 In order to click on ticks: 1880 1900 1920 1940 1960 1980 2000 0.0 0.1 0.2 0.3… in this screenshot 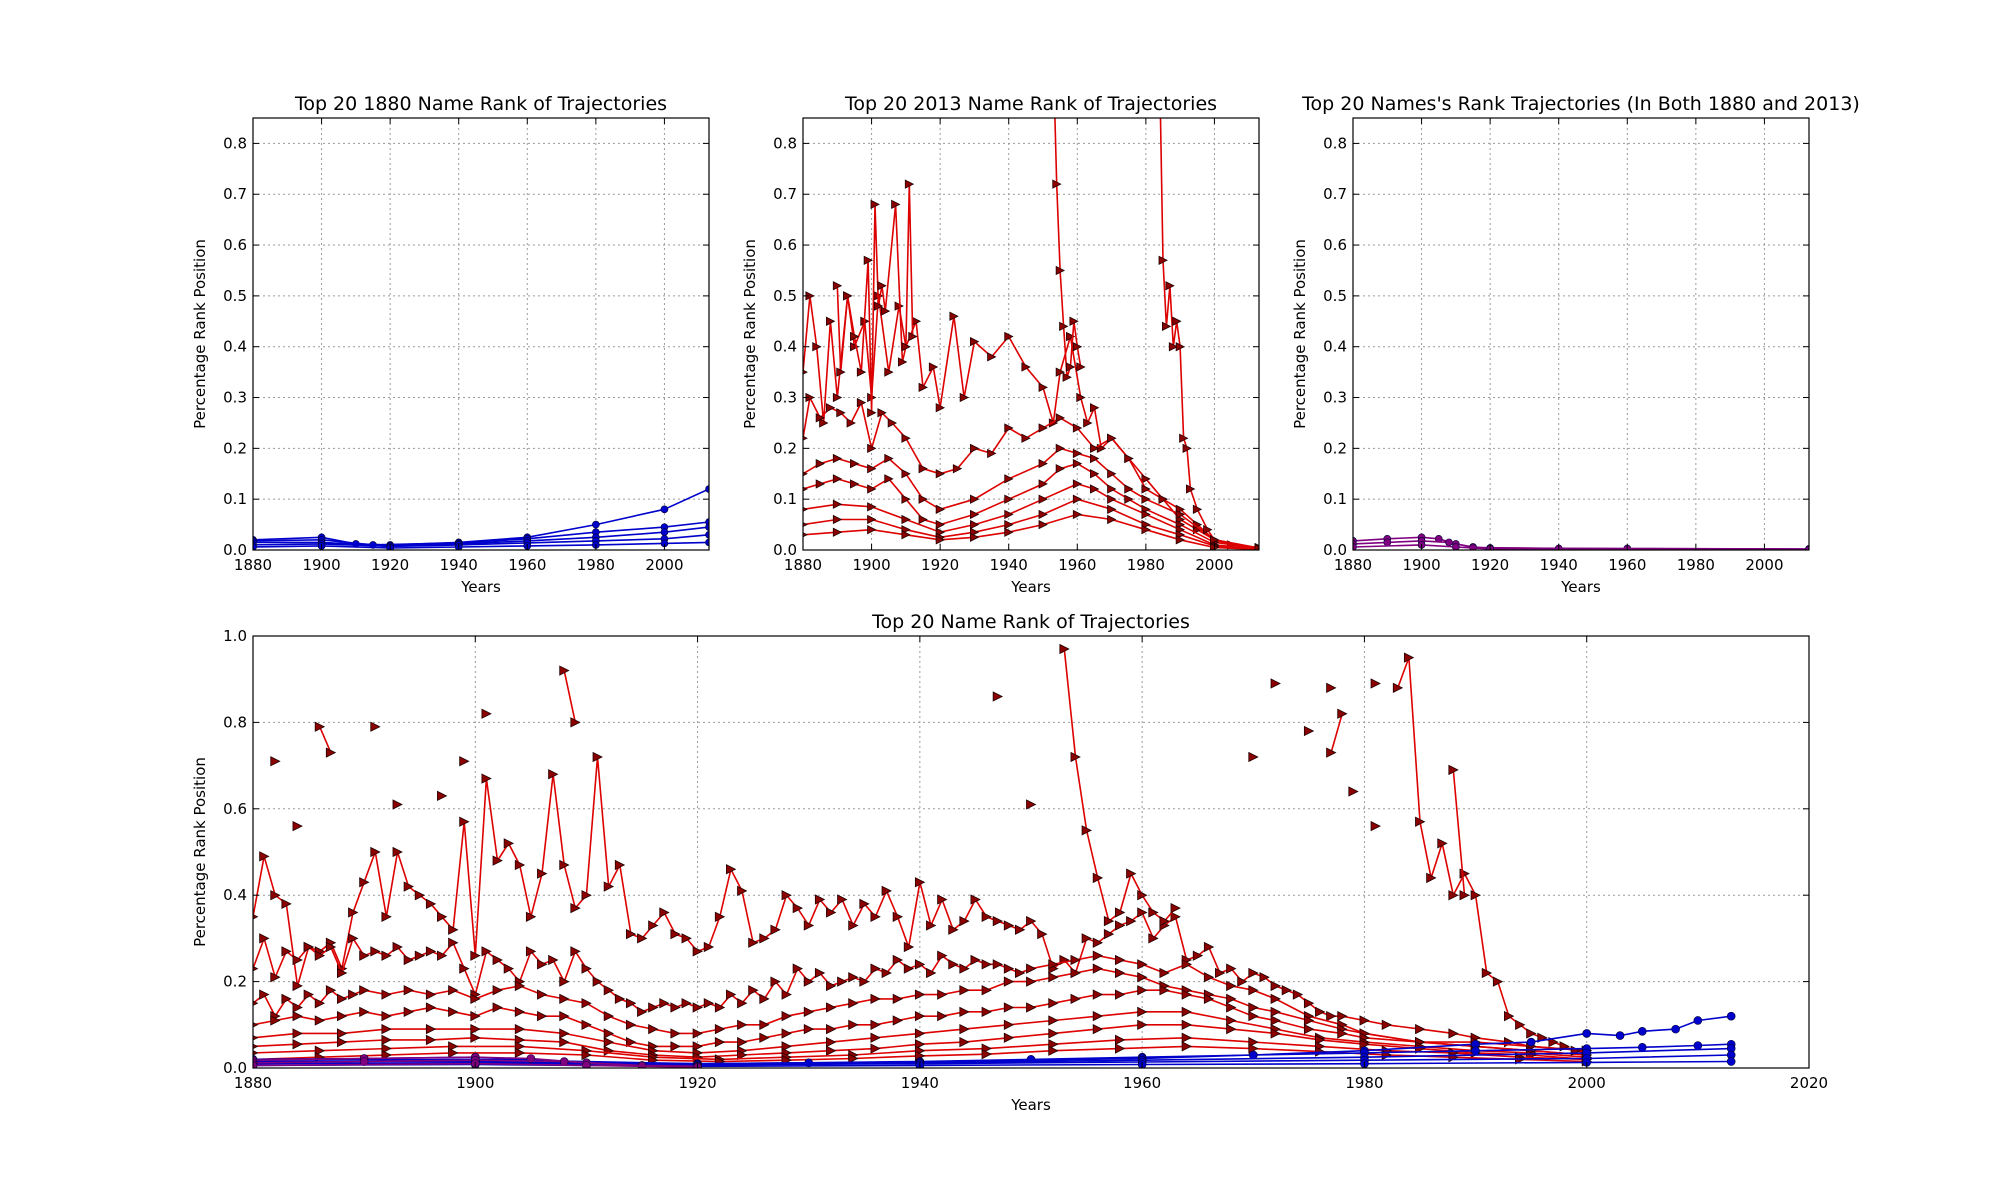, I will do `click(1016, 346)`.